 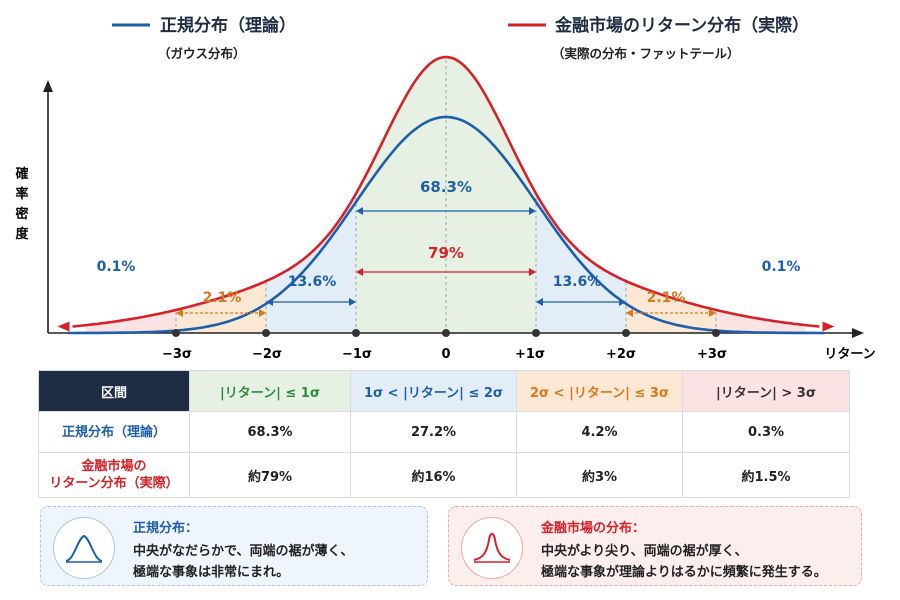 What do you see at coordinates (433, 391) in the screenshot?
I see `table-header-cell: 1σ < |リターン| ≤ 2σ` at bounding box center [433, 391].